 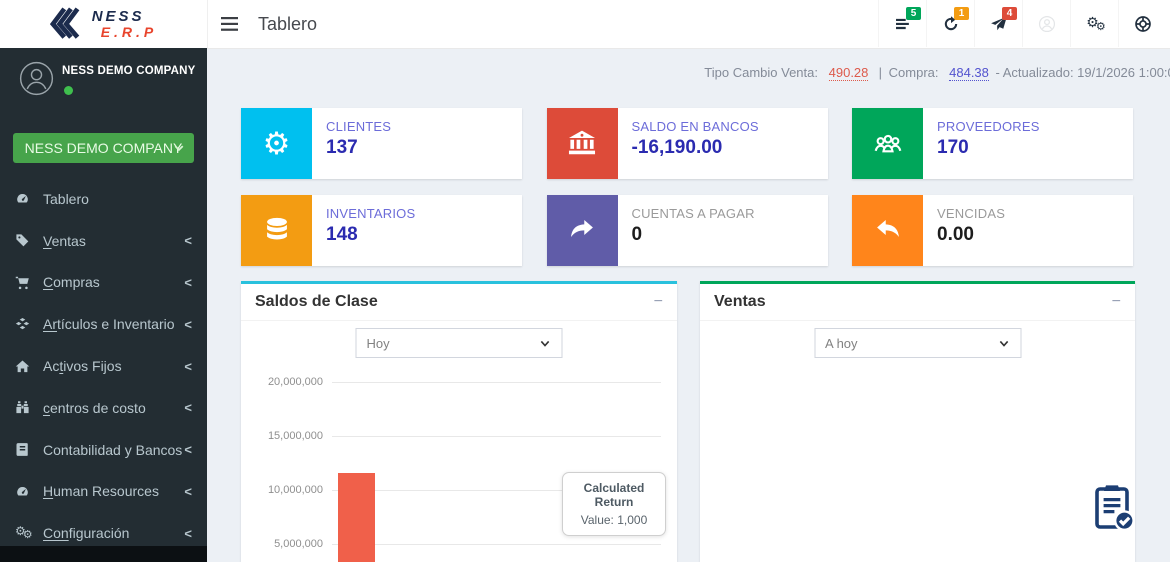 What do you see at coordinates (917, 343) in the screenshot?
I see `period-select: A hoy` at bounding box center [917, 343].